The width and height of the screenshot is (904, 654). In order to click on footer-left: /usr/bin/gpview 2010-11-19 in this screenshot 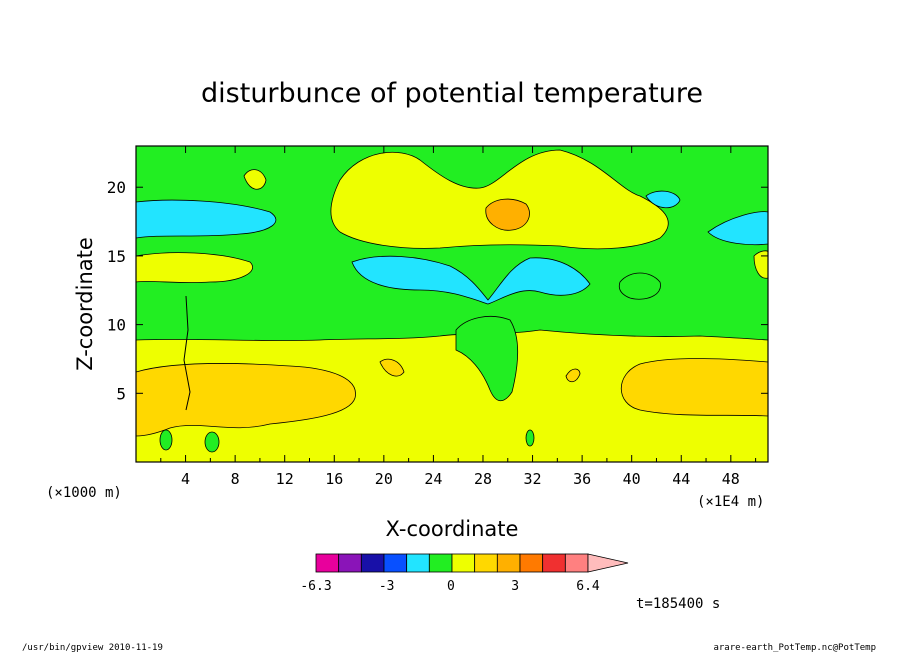, I will do `click(92, 648)`.